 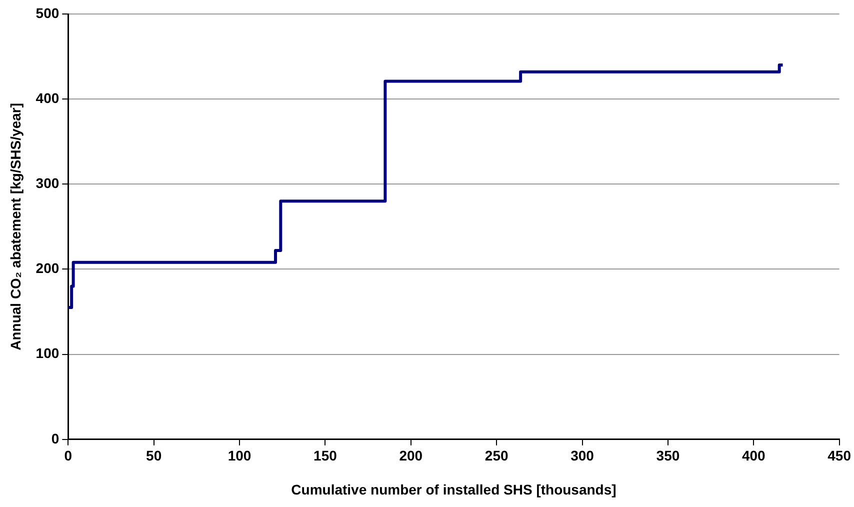 What do you see at coordinates (668, 456) in the screenshot?
I see `x-tick-label: 350` at bounding box center [668, 456].